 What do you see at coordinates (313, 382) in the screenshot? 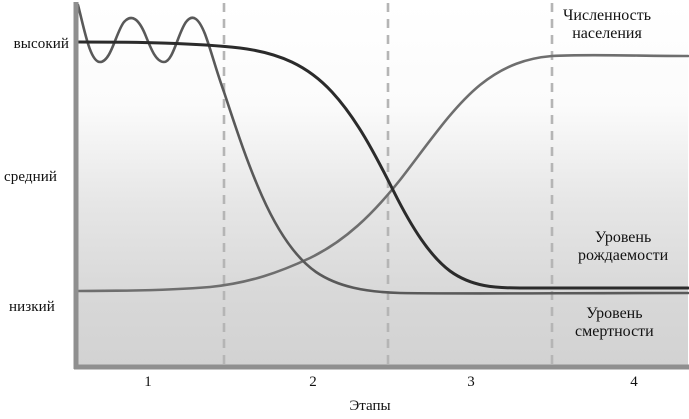
I see `x-tick-label-stage-2: 2` at bounding box center [313, 382].